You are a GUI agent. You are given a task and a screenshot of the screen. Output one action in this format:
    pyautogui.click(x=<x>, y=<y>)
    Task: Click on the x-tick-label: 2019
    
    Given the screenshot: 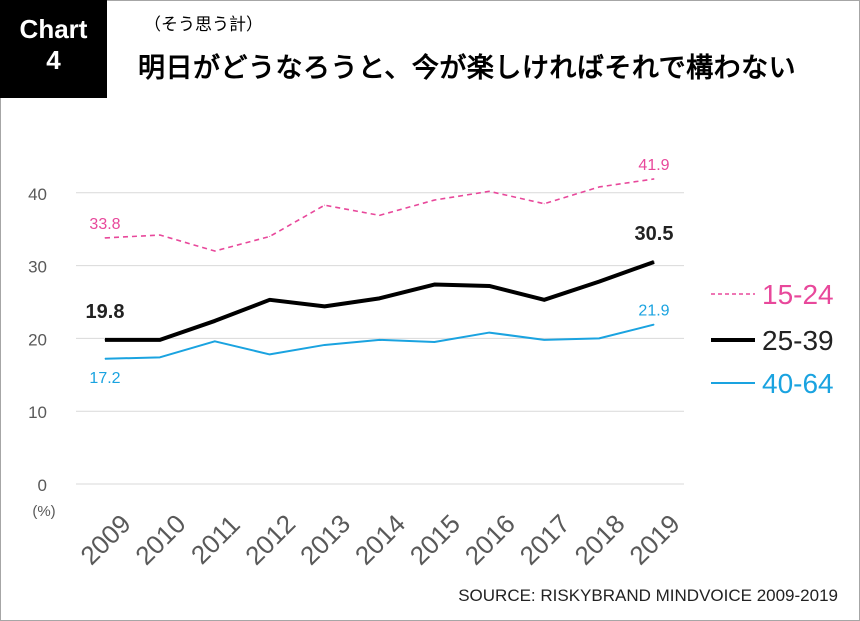 What is the action you would take?
    pyautogui.click(x=654, y=539)
    